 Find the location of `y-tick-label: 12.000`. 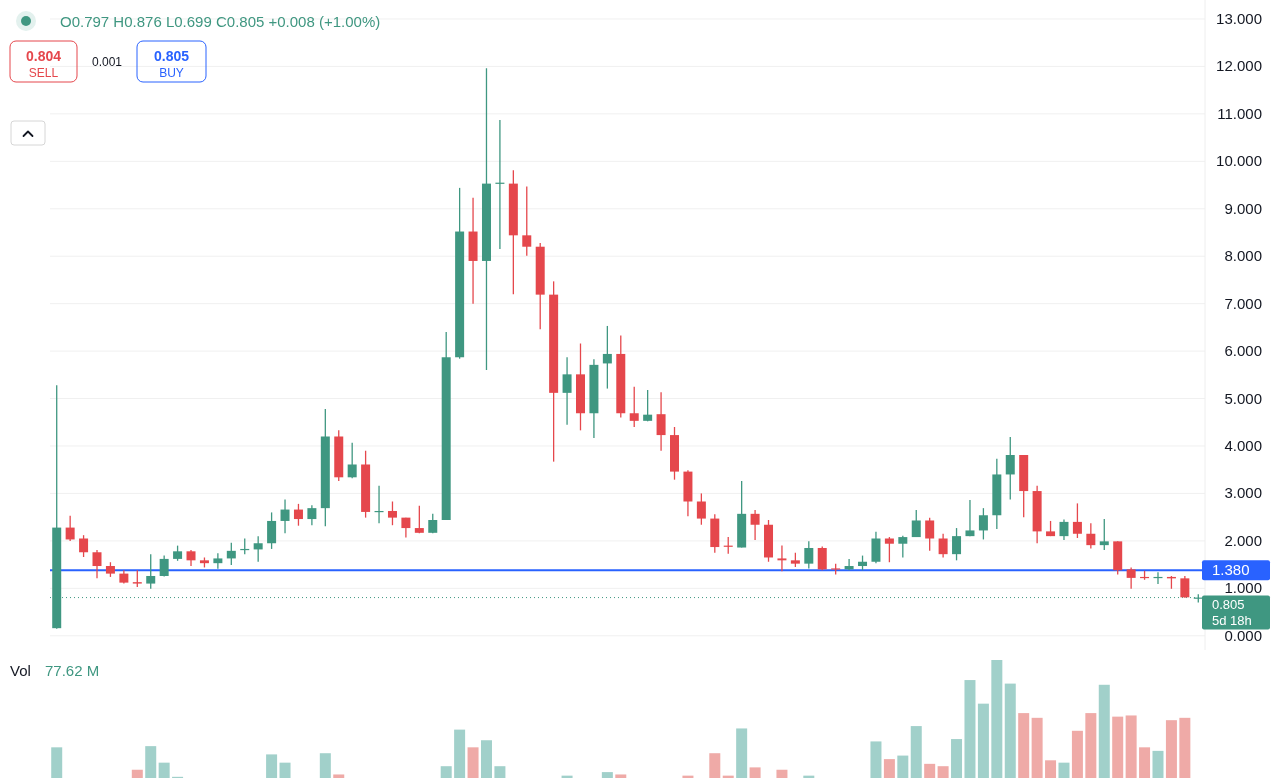

y-tick-label: 12.000 is located at coordinates (1239, 66).